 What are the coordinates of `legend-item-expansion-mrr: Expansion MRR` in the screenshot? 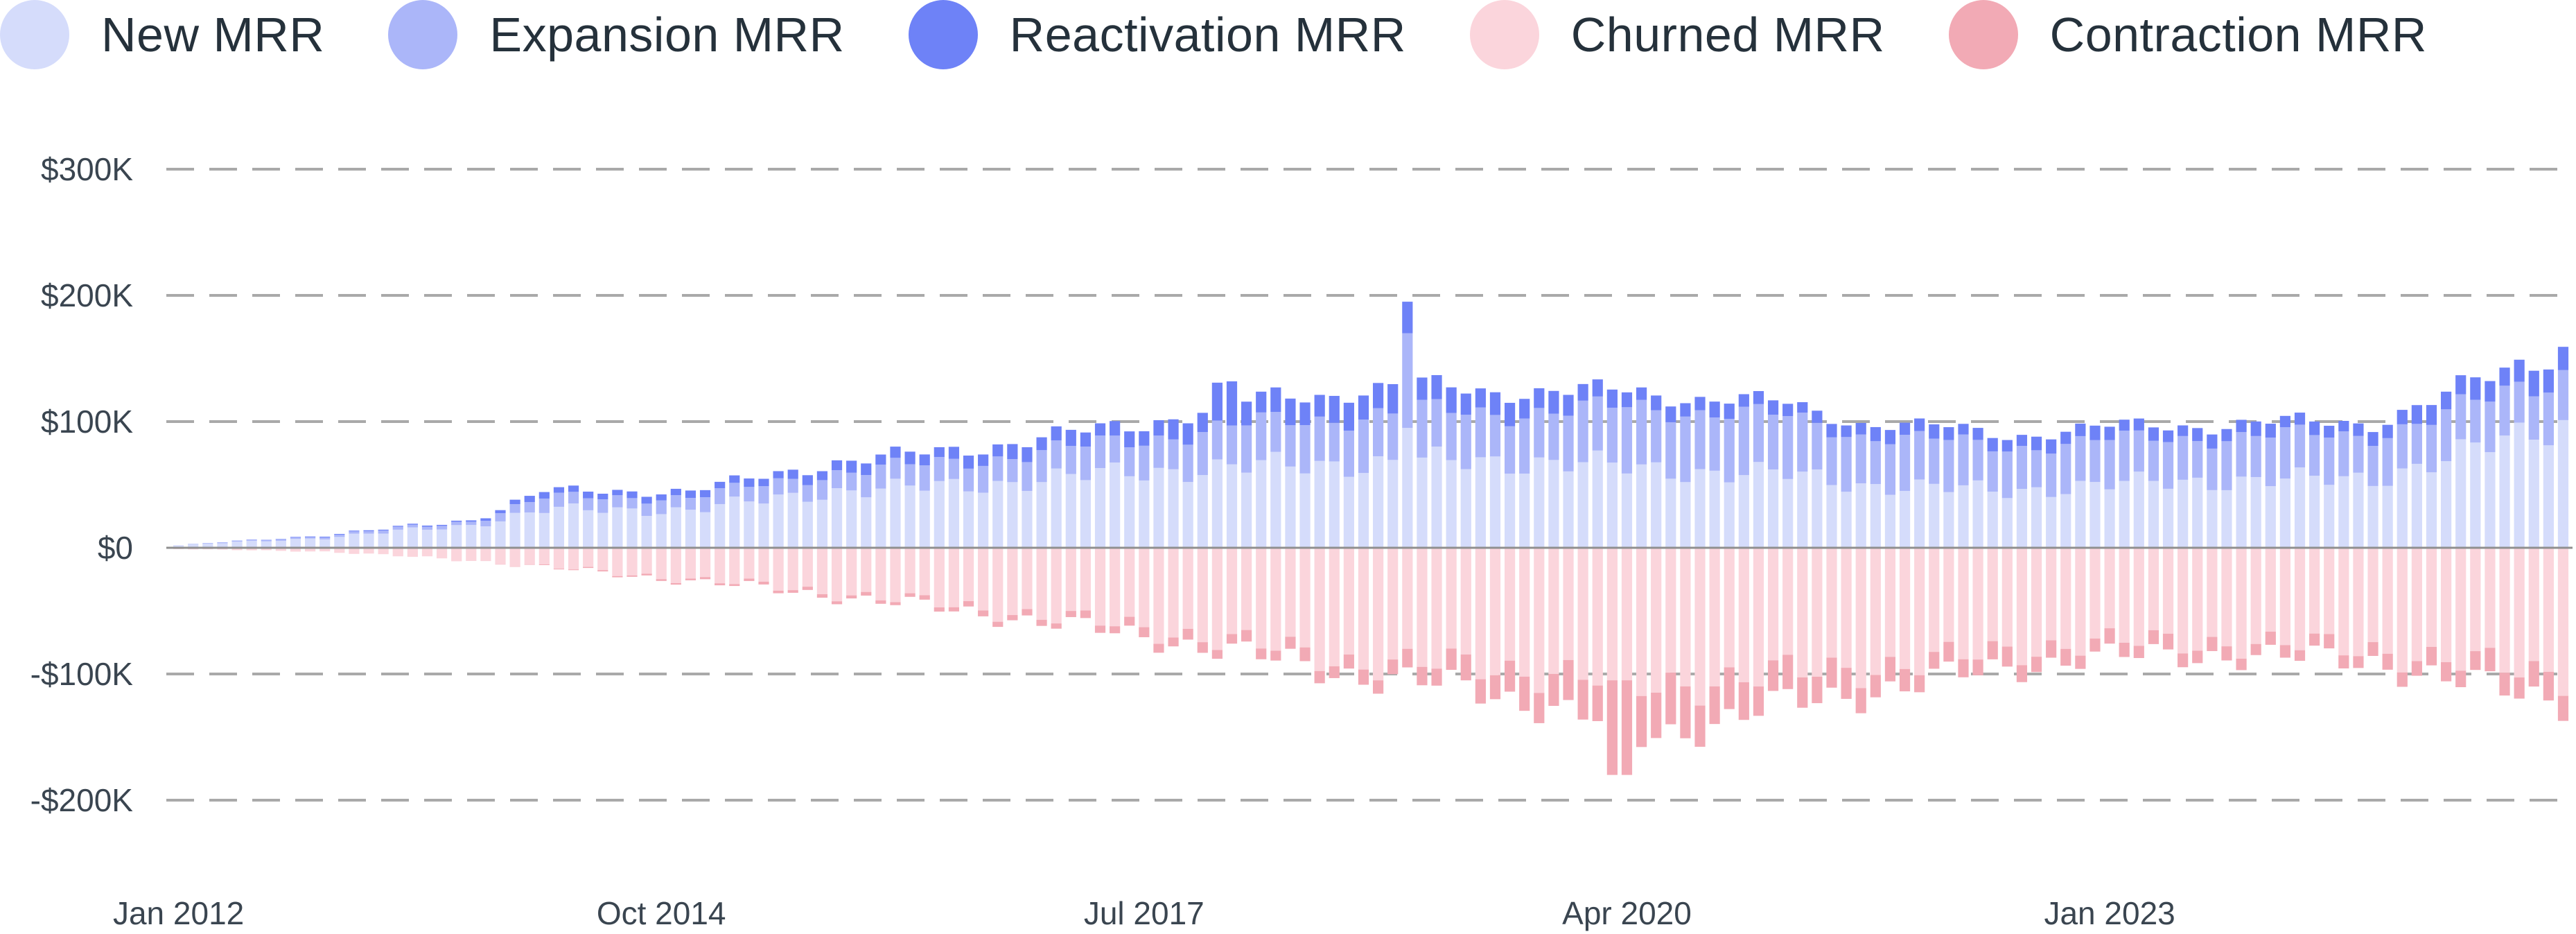 It's located at (616, 35).